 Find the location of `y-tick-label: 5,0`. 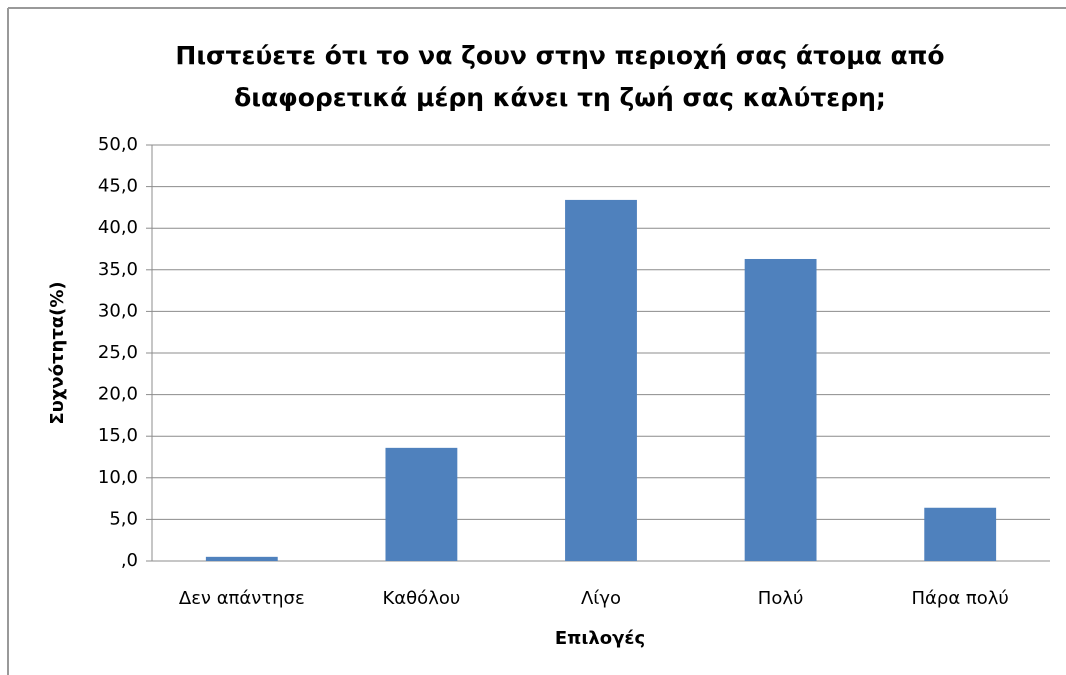

y-tick-label: 5,0 is located at coordinates (123, 518).